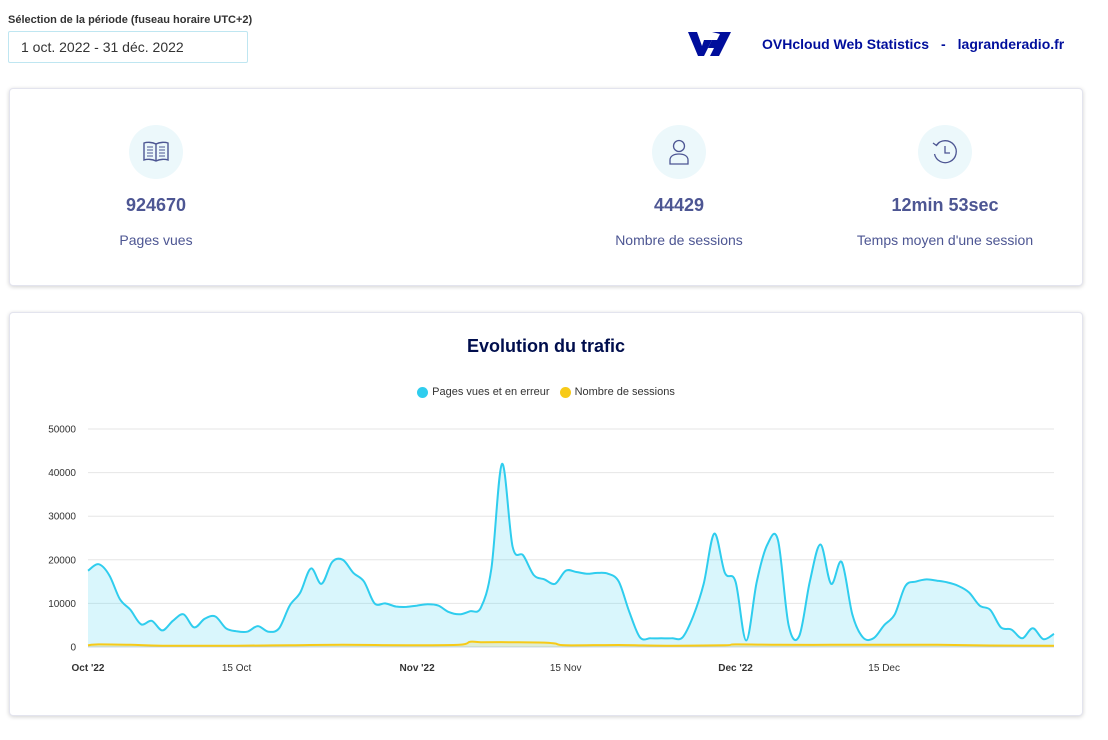 This screenshot has width=1108, height=740. I want to click on ovhcloud-logo-icon, so click(709, 44).